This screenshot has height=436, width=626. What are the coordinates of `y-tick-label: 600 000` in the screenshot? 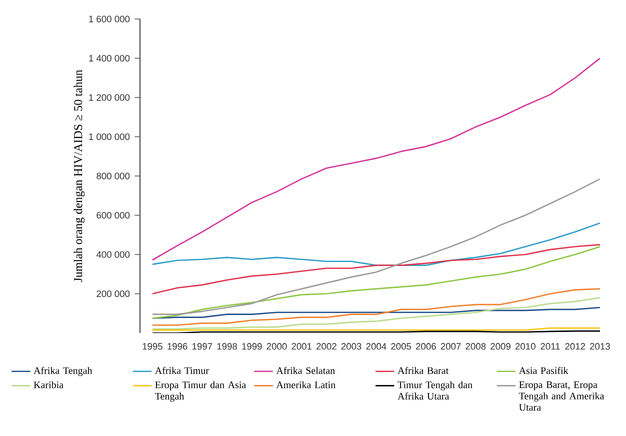 It's located at (113, 215).